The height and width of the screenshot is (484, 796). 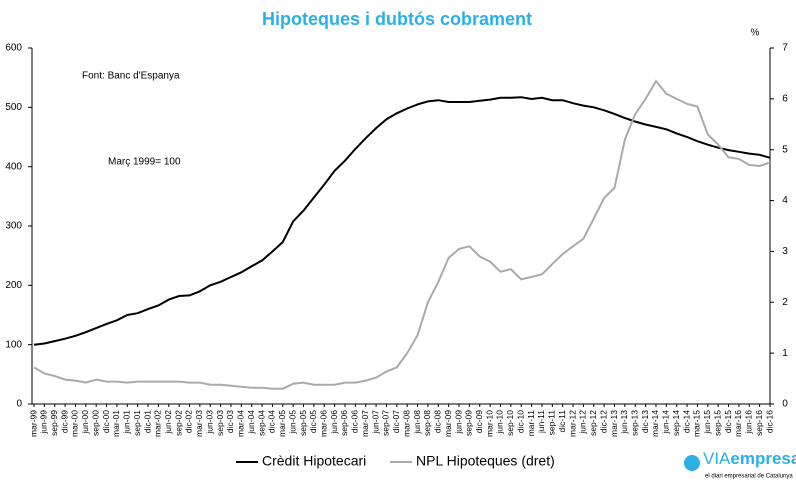 What do you see at coordinates (19, 404) in the screenshot?
I see `y-tick-label: 0` at bounding box center [19, 404].